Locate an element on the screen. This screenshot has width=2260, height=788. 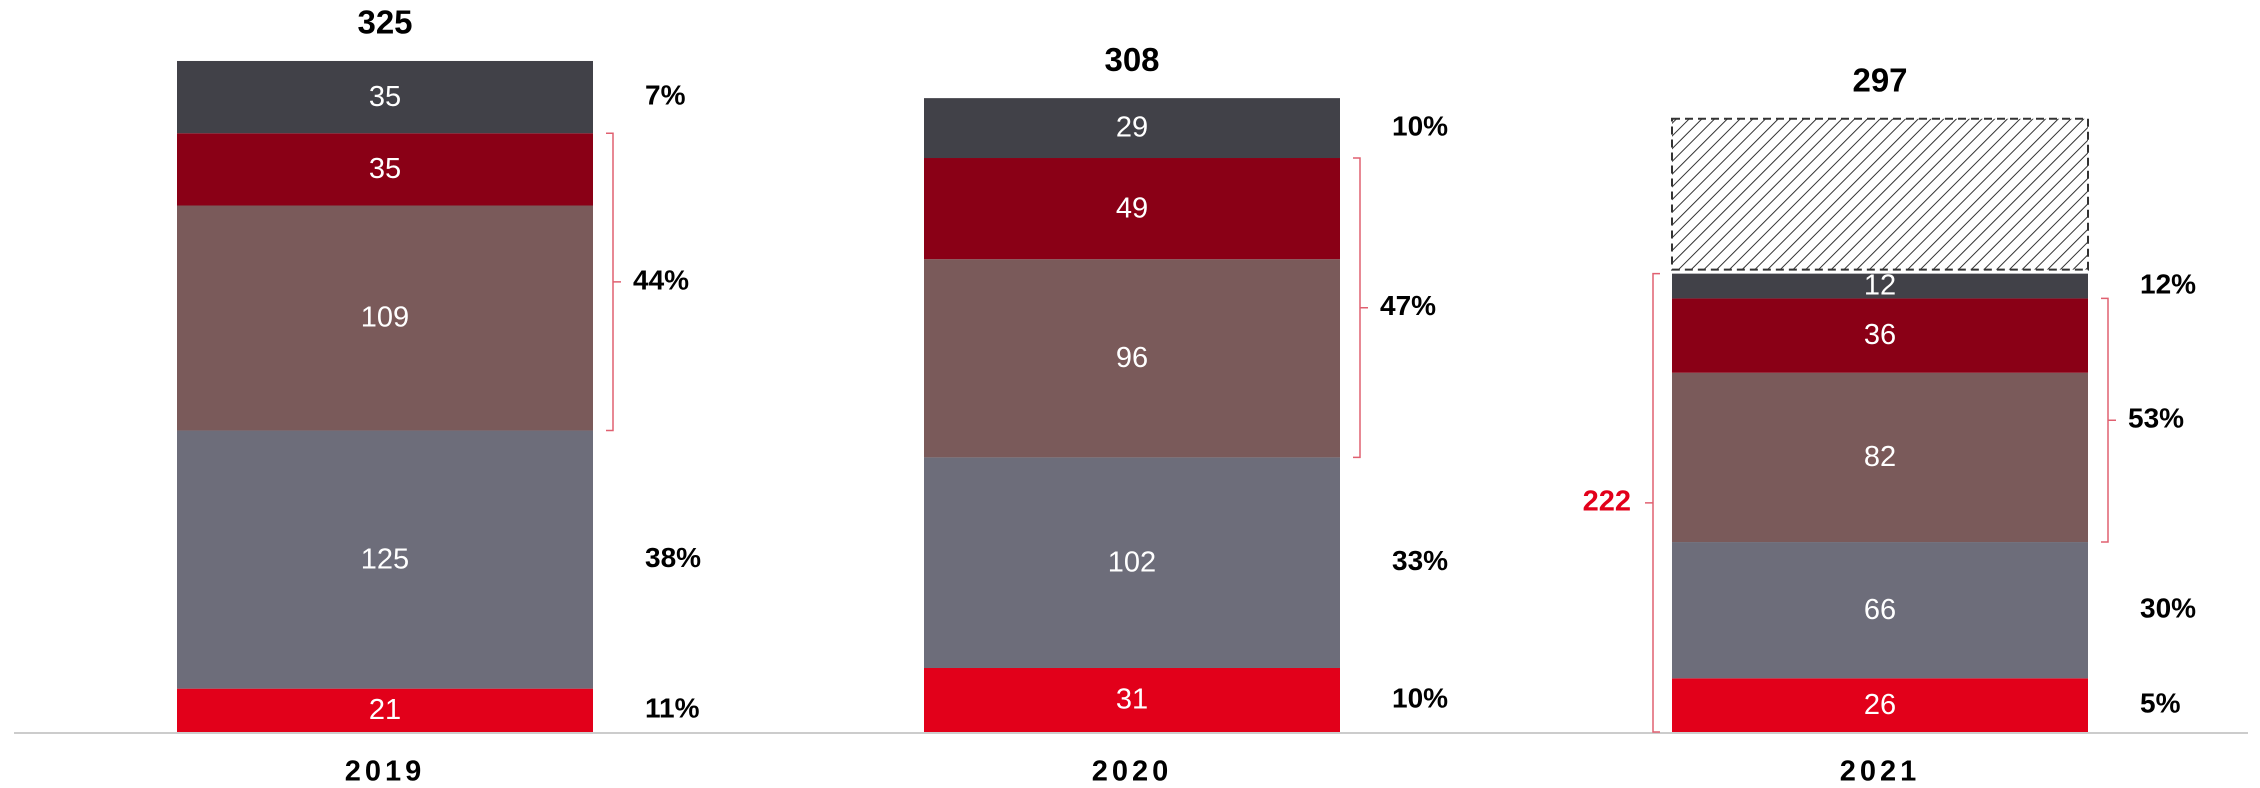
share-label: 7% is located at coordinates (665, 94).